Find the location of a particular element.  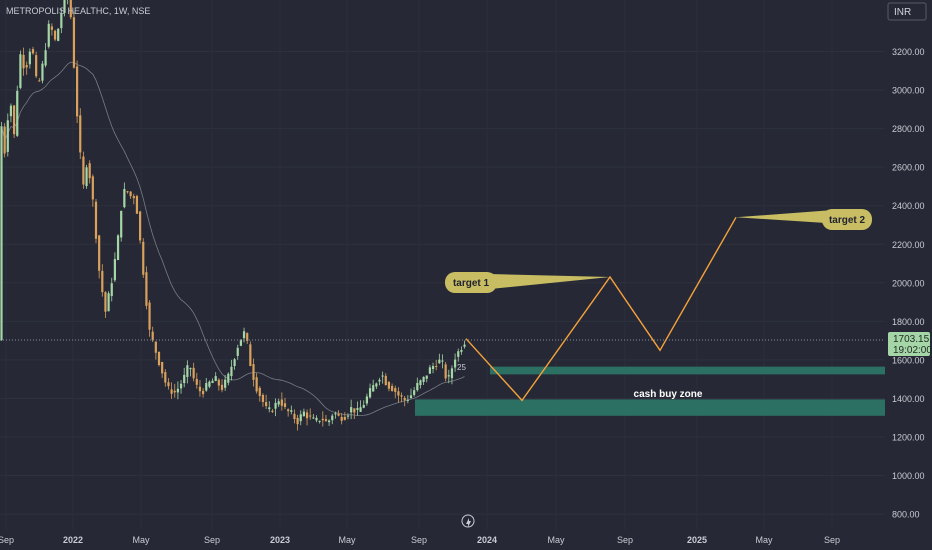

price-tick-label: 1200.00 is located at coordinates (908, 438).